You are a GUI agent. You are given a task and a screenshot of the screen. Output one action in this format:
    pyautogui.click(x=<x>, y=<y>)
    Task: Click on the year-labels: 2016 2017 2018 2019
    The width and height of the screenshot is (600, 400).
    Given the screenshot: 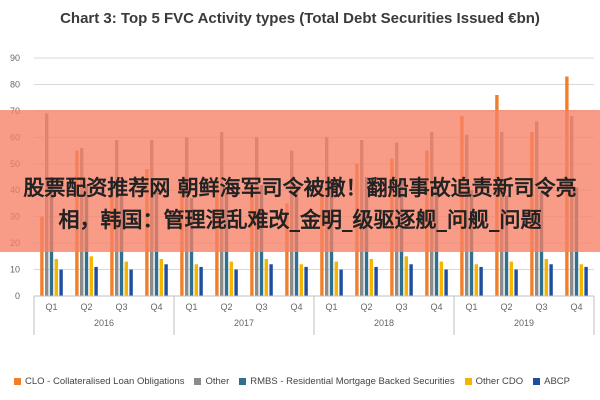 What is the action you would take?
    pyautogui.click(x=314, y=315)
    